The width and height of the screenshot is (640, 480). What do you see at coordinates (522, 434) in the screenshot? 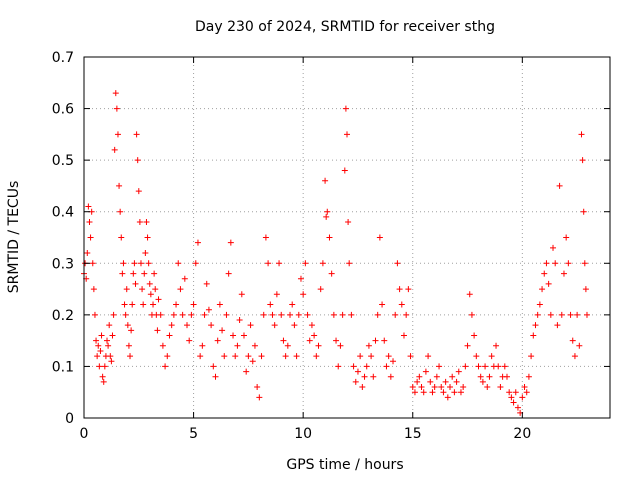
I see `x-tick-label: 20` at bounding box center [522, 434].